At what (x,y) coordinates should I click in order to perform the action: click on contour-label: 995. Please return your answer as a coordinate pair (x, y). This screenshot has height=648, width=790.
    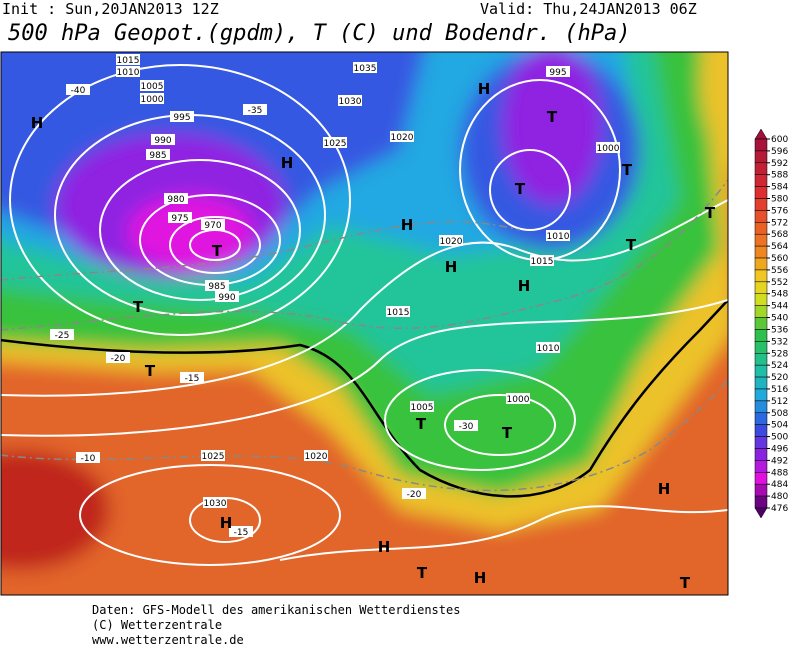
    Looking at the image, I should click on (557, 73).